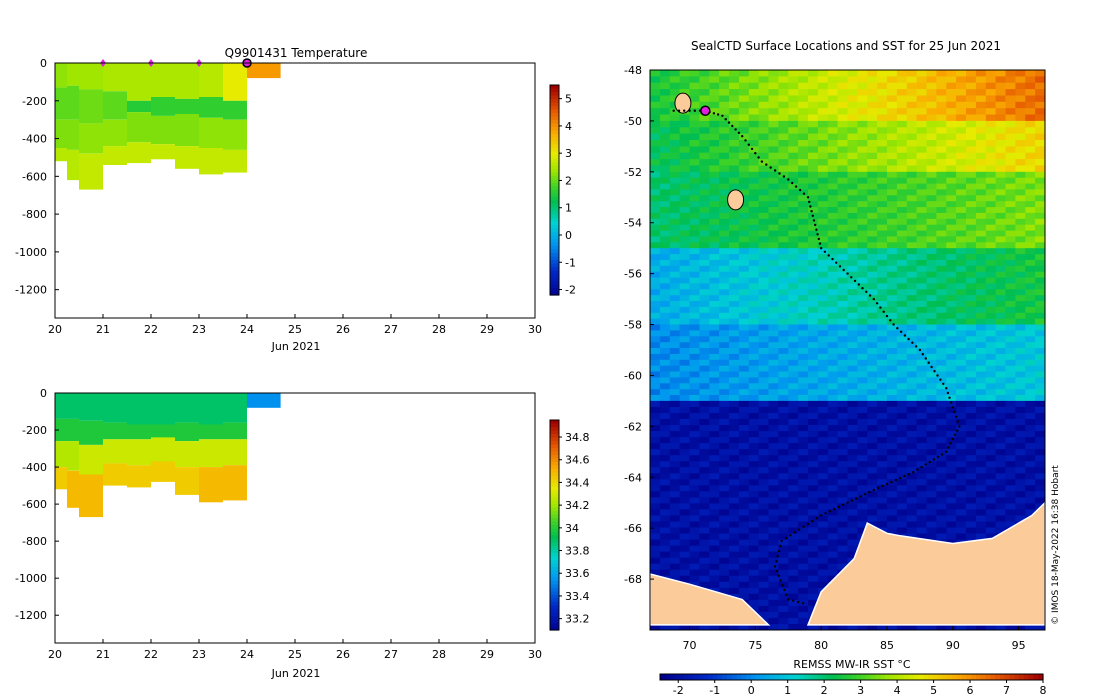  What do you see at coordinates (714, 690) in the screenshot?
I see `map-colorbar-tick: -1` at bounding box center [714, 690].